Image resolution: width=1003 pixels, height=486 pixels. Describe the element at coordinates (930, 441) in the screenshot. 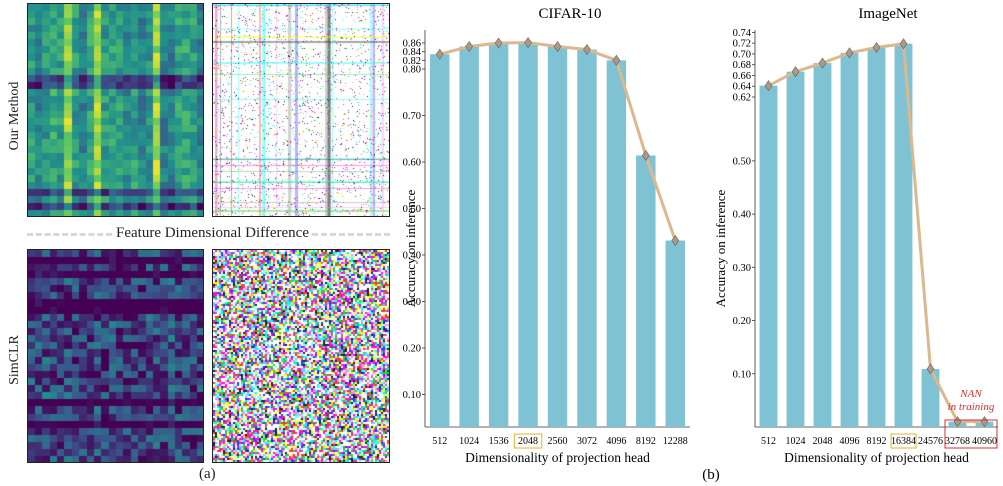

I see `x-tick-label: 24576` at that location.